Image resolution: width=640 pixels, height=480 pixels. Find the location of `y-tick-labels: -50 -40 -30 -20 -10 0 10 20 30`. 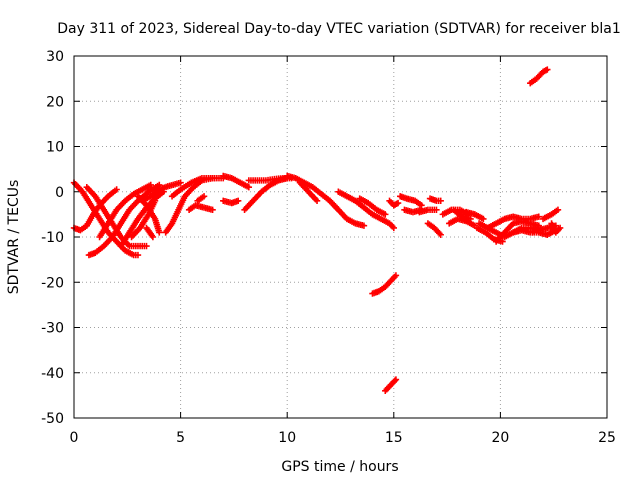

y-tick-labels: -50 -40 -30 -20 -10 0 10 20 30 is located at coordinates (52, 238).